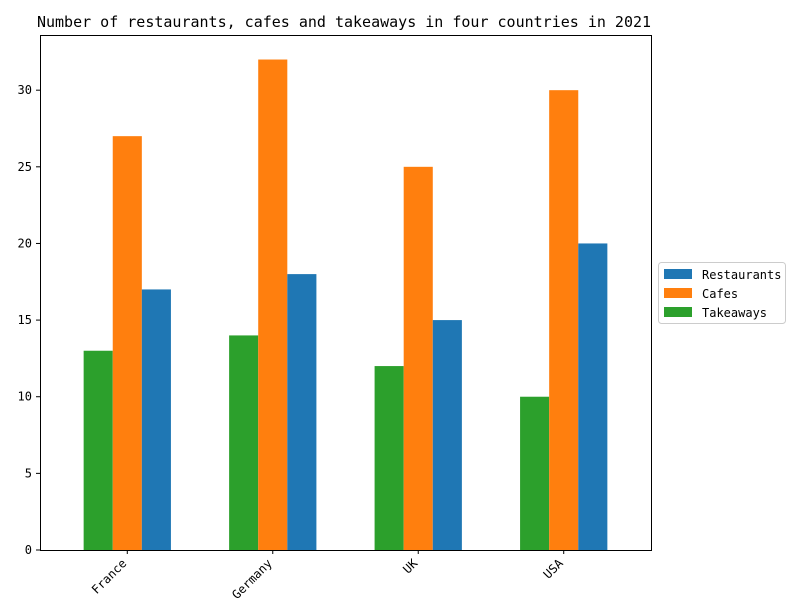 The height and width of the screenshot is (600, 800). Describe the element at coordinates (302, 412) in the screenshot. I see `bar-restaurants-germany` at that location.